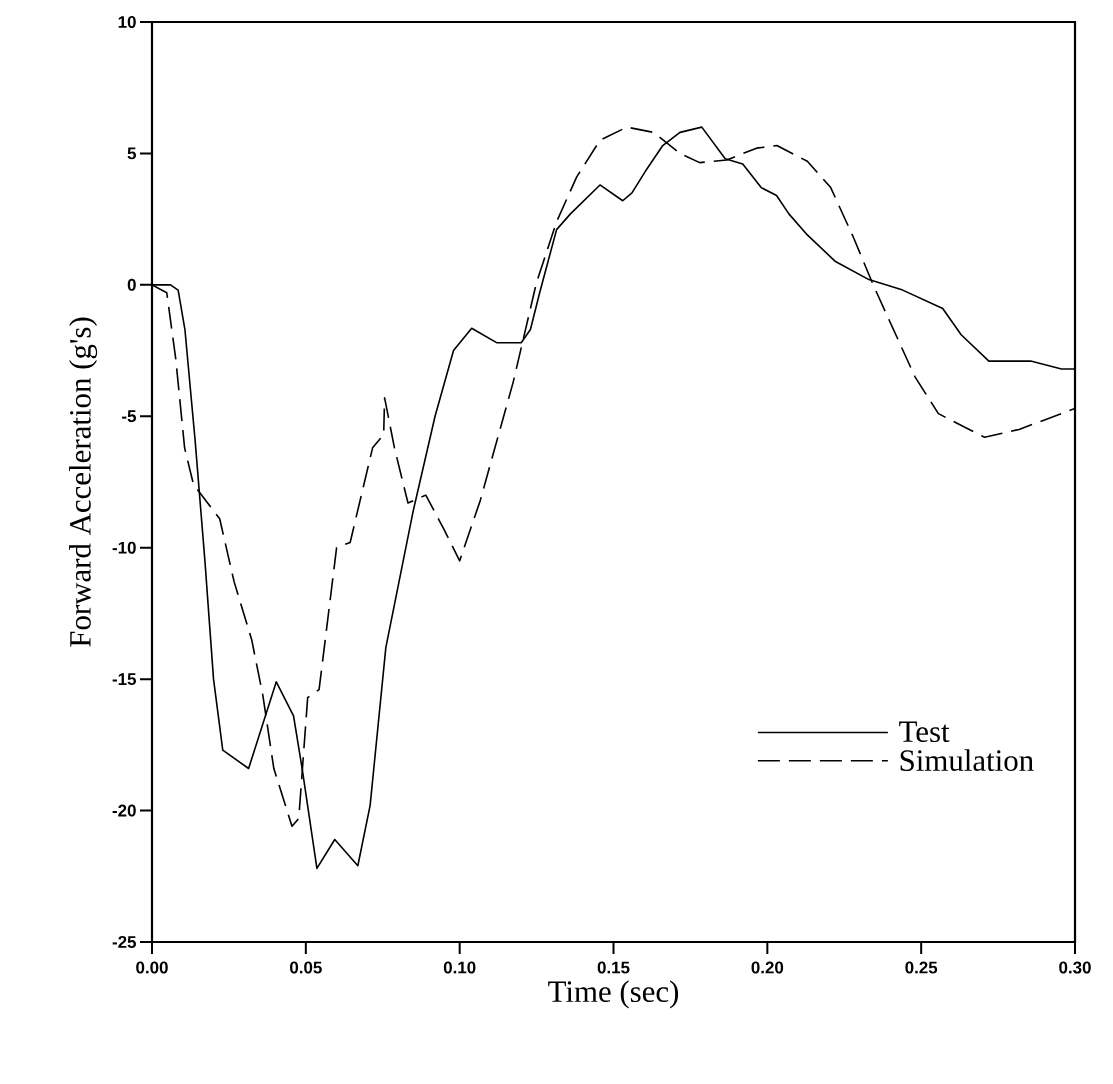 The height and width of the screenshot is (1084, 1113). Describe the element at coordinates (83, 482) in the screenshot. I see `y-axis-title: Forward Acceleration (g's)` at that location.